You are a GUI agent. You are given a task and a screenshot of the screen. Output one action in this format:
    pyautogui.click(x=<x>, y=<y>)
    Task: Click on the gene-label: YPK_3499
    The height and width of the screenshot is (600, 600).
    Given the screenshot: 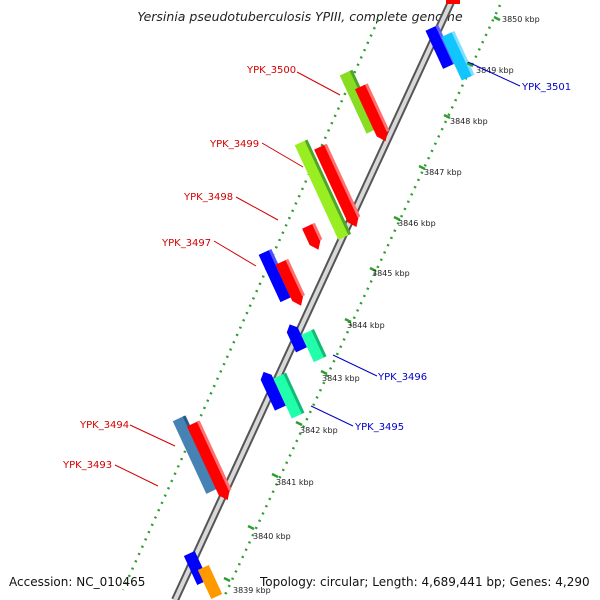 What is the action you would take?
    pyautogui.click(x=234, y=144)
    